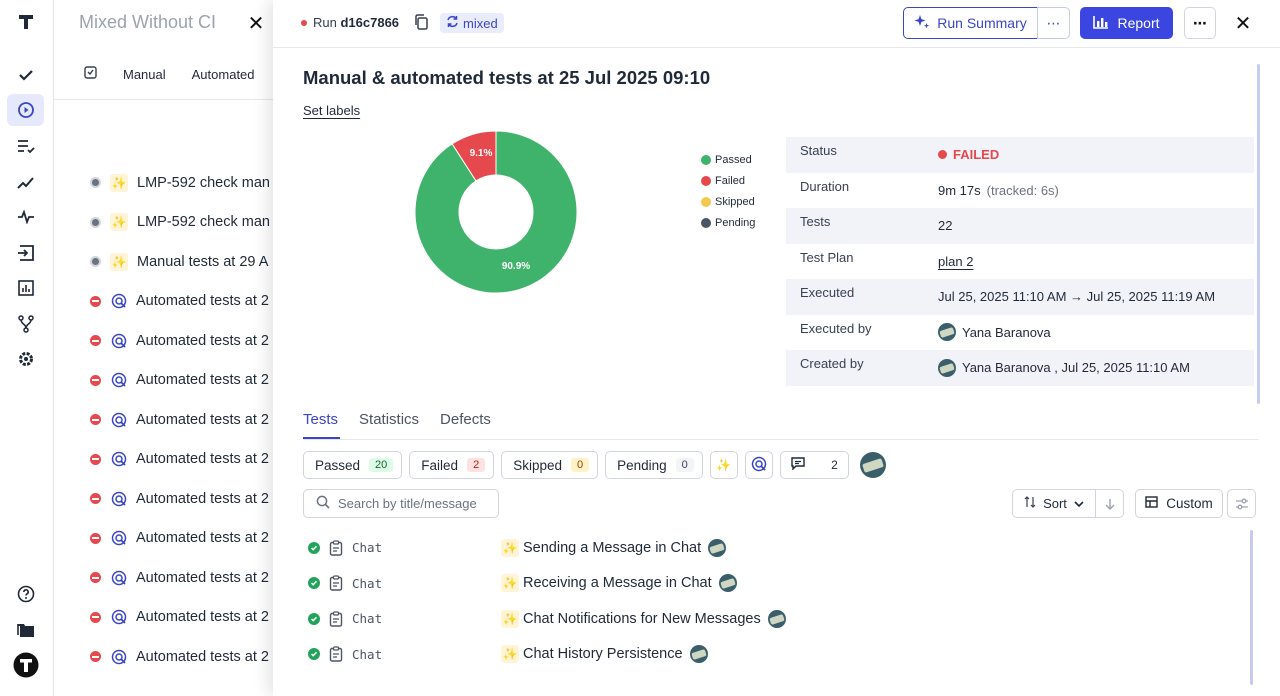 The width and height of the screenshot is (1280, 696). Describe the element at coordinates (728, 201) in the screenshot. I see `legend-item-skipped: Skipped` at that location.